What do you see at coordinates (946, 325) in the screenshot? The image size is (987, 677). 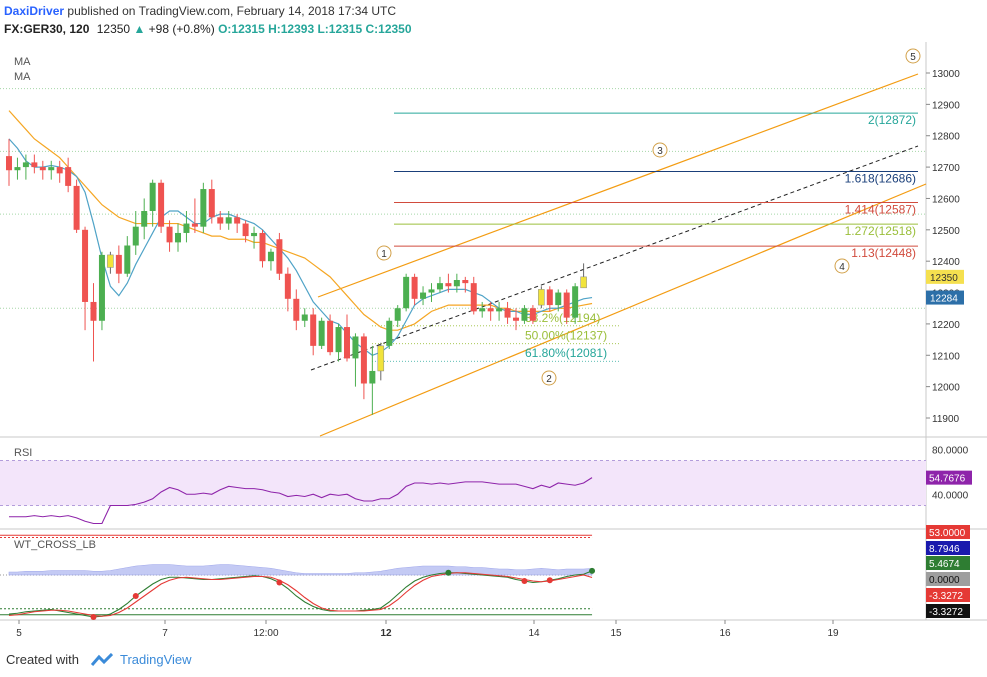 I see `price-tick-label: 12200` at bounding box center [946, 325].